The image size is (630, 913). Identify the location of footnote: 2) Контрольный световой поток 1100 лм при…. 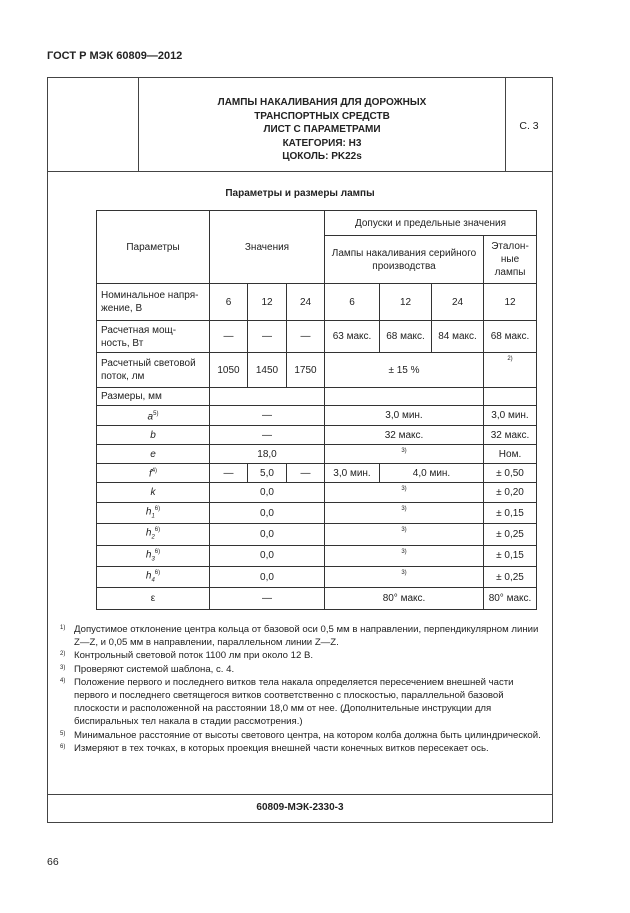
(187, 656).